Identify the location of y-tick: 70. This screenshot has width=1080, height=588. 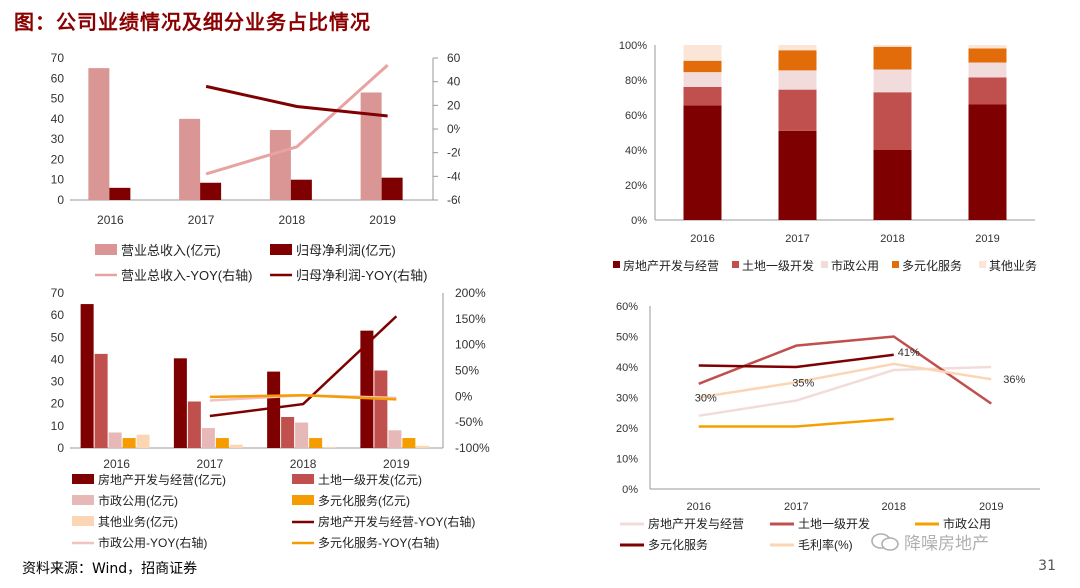
(58, 58).